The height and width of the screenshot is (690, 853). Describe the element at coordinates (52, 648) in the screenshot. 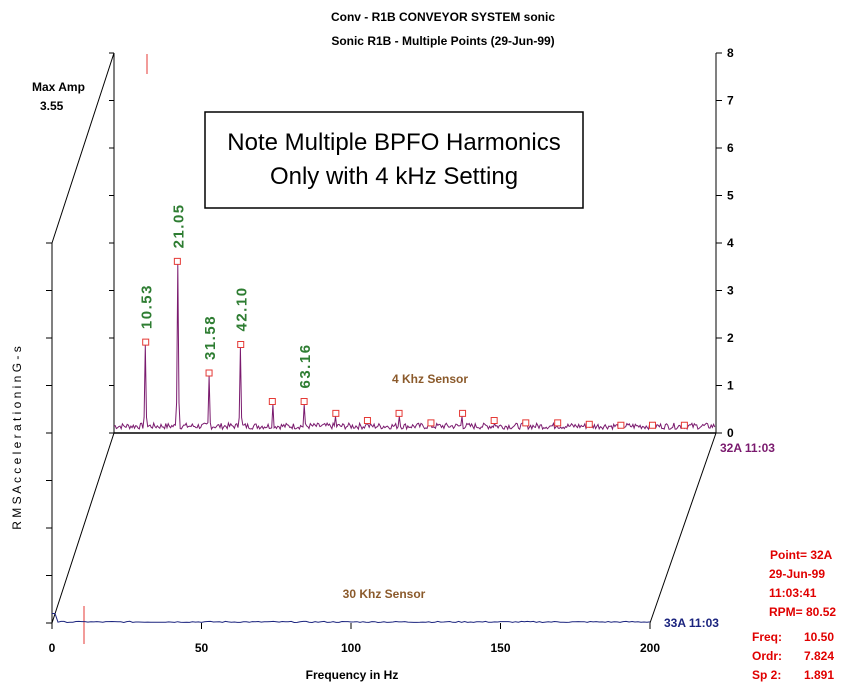

I see `x-tick-label: 0` at that location.